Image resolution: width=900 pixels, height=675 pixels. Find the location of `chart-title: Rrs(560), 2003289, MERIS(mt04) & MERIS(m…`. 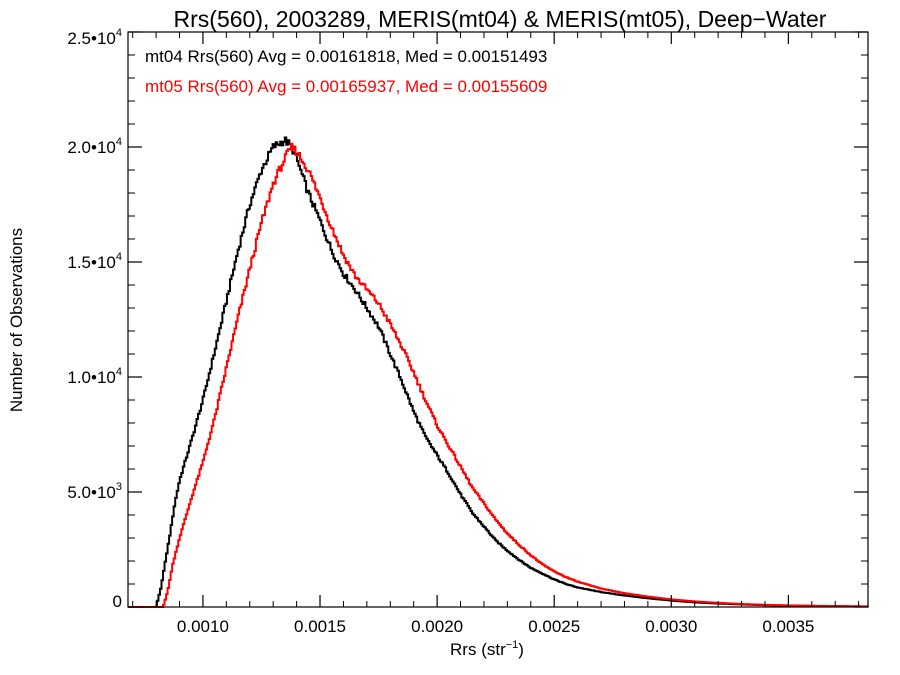

chart-title: Rrs(560), 2003289, MERIS(mt04) & MERIS(m… is located at coordinates (500, 19).